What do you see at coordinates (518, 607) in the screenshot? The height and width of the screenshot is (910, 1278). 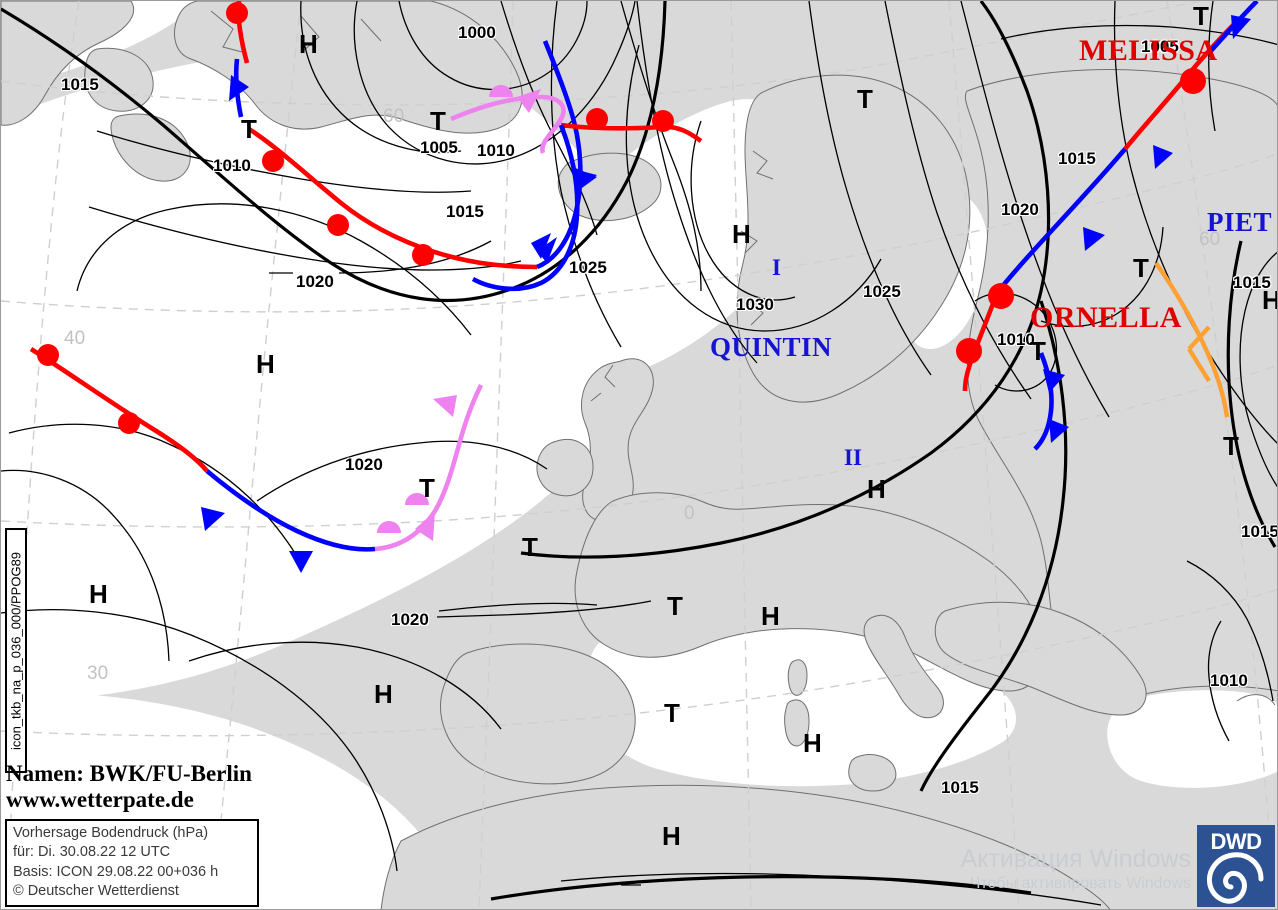 I see `isobar-1020-ext` at bounding box center [518, 607].